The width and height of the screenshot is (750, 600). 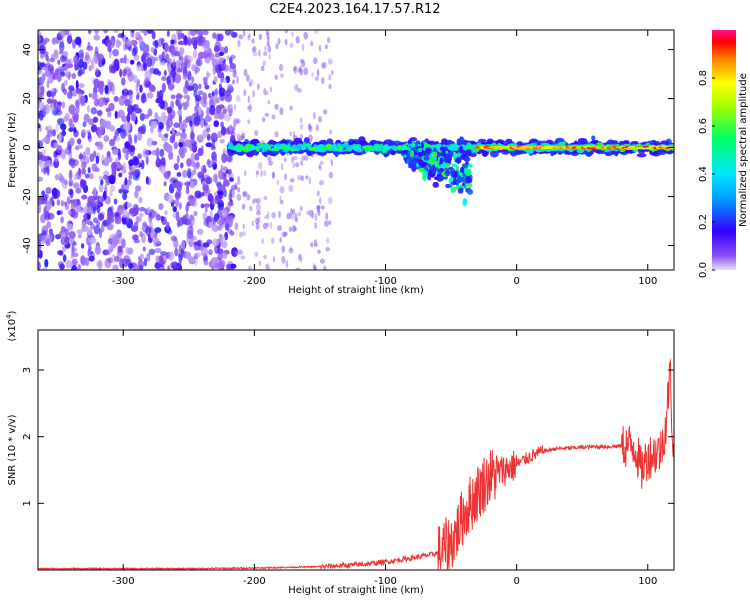 I want to click on colorbar-tick-label: 0.2, so click(x=703, y=222).